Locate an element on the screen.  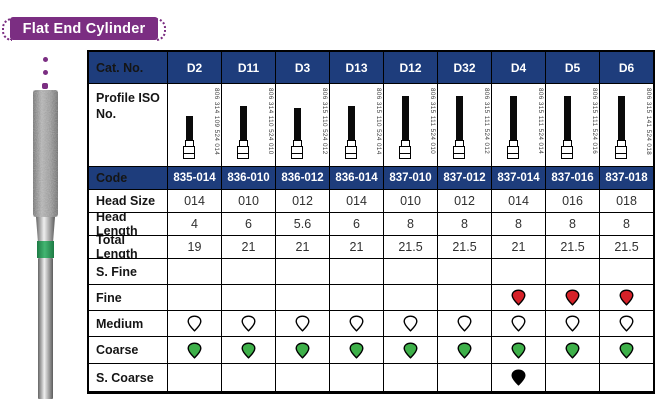
code-cell: 837-014 is located at coordinates (519, 178).